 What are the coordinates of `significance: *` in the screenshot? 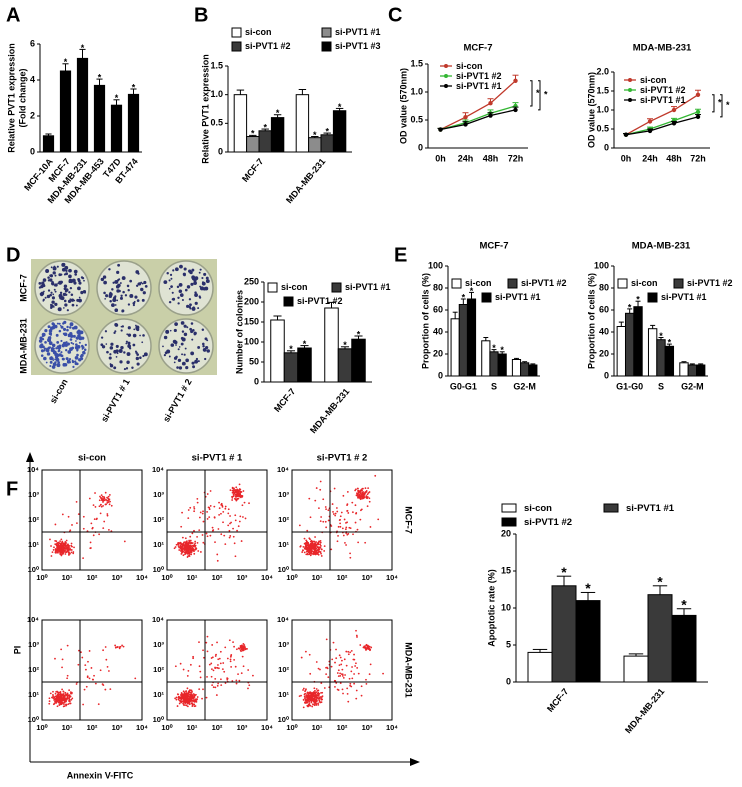 It's located at (660, 582).